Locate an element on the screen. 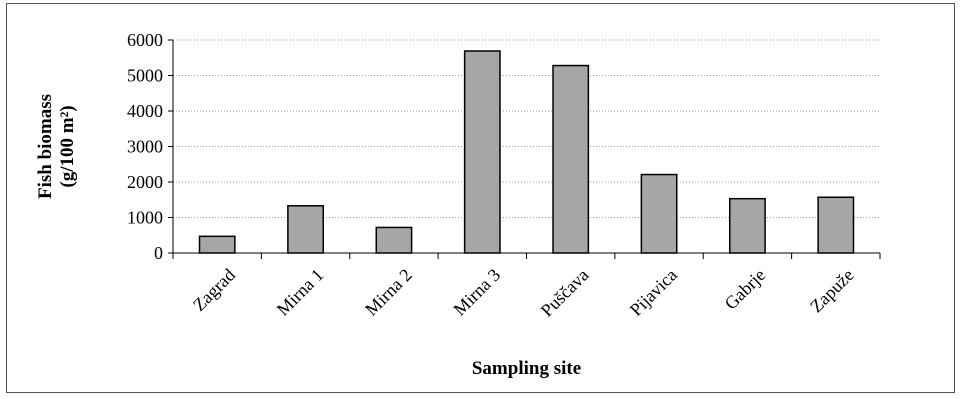 Image resolution: width=961 pixels, height=399 pixels. y-tick-label: 2000 is located at coordinates (145, 182).